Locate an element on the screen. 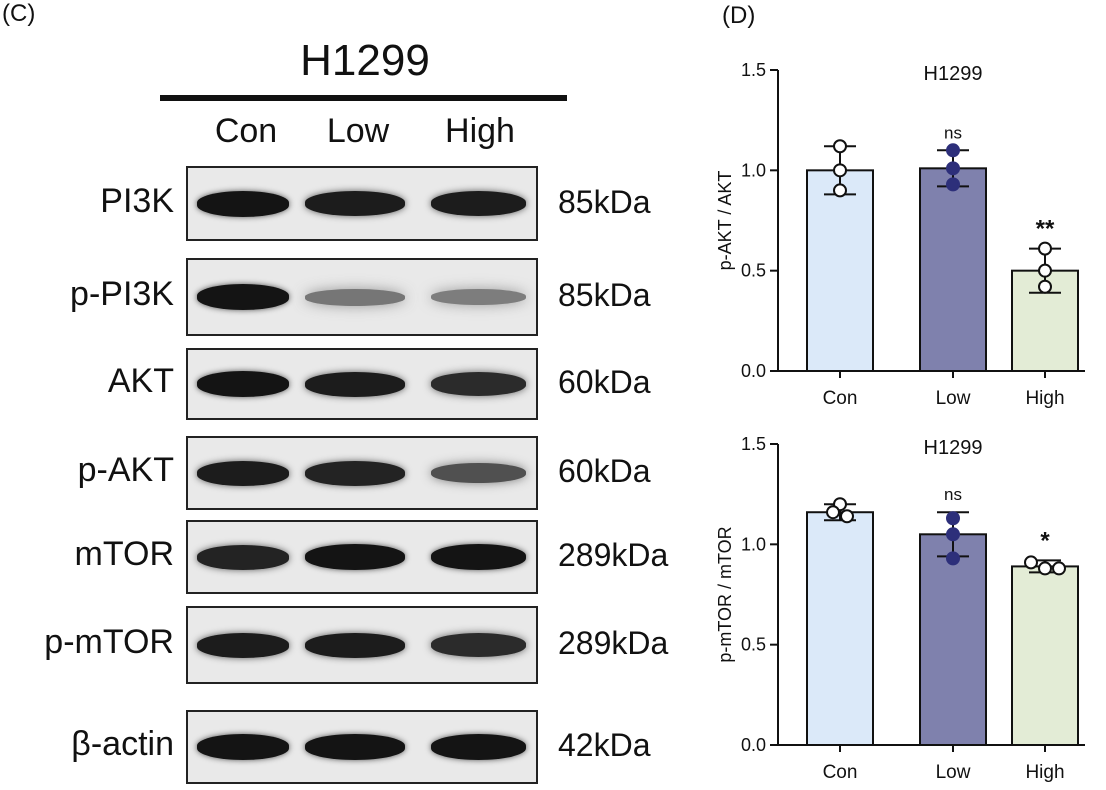 This screenshot has height=790, width=1106. significance-high: * is located at coordinates (1045, 540).